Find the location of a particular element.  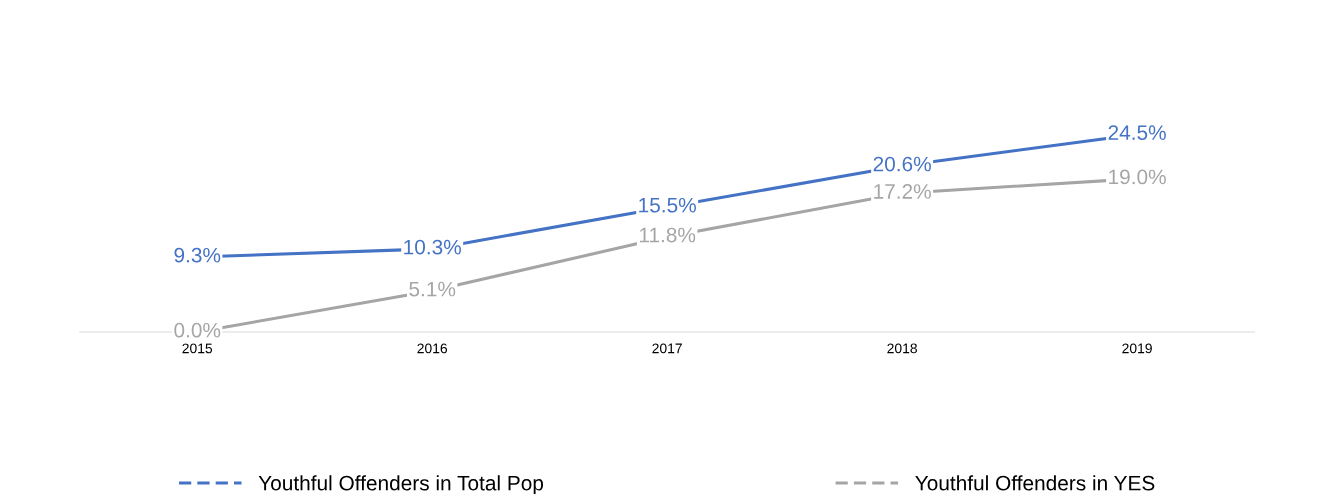

data-label: 20.6% is located at coordinates (902, 164).